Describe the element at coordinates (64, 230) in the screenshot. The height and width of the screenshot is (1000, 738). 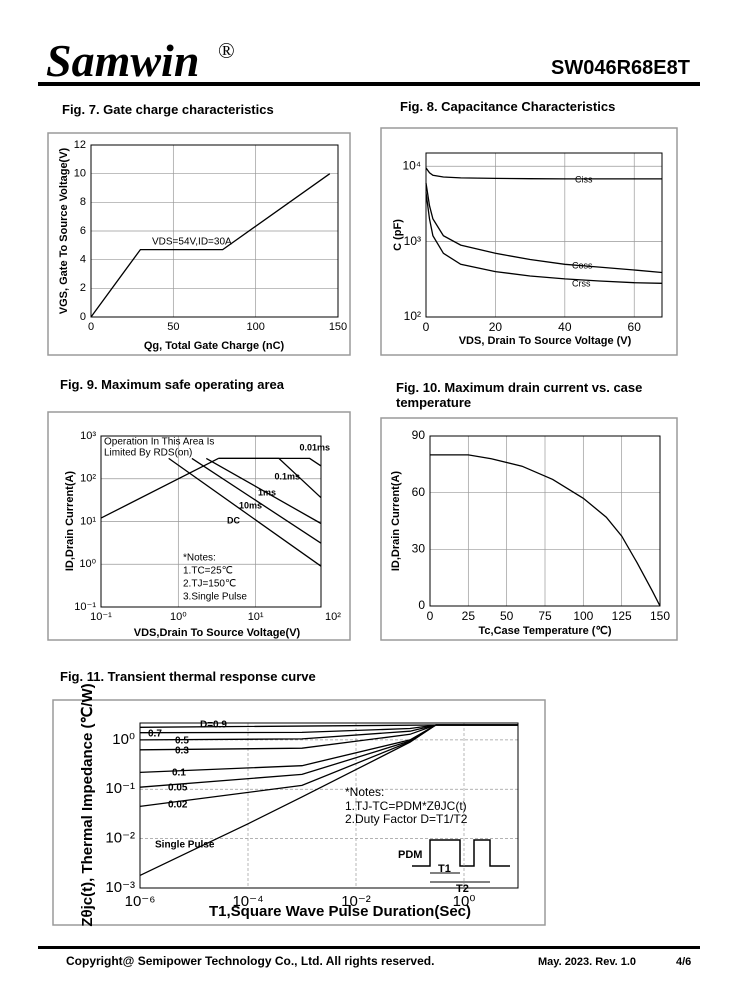
I see `y-axis-label: VGS, Gate To Source Voltage(V)` at that location.